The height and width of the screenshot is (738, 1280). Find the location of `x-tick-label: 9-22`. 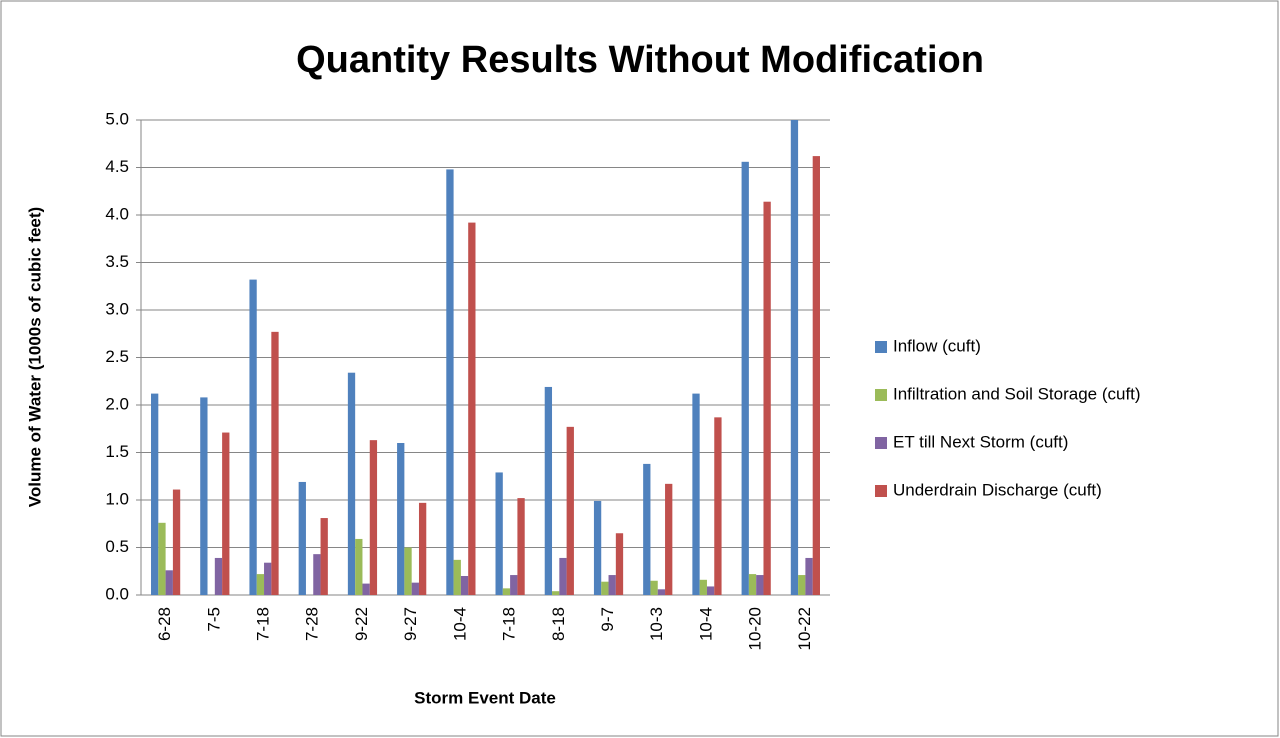

x-tick-label: 9-22 is located at coordinates (361, 624).